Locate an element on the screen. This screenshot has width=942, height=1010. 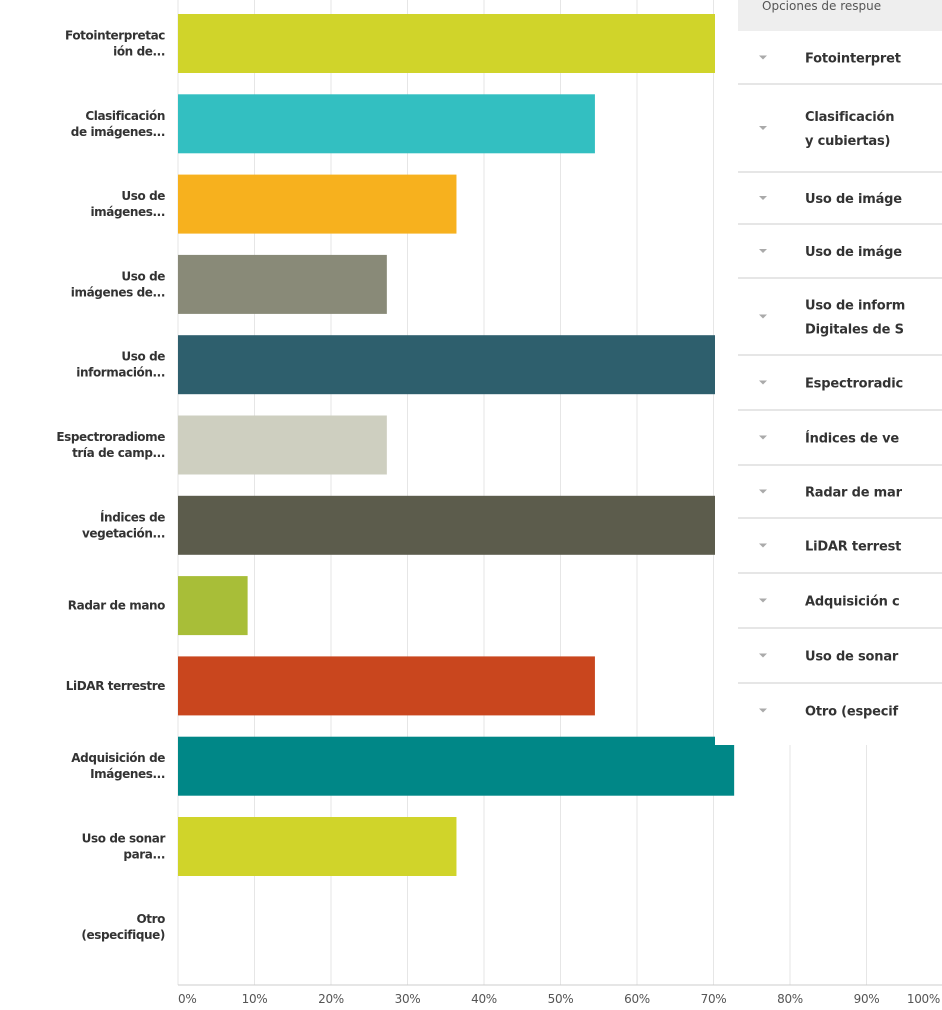
x-tick-label: 0% is located at coordinates (187, 999).